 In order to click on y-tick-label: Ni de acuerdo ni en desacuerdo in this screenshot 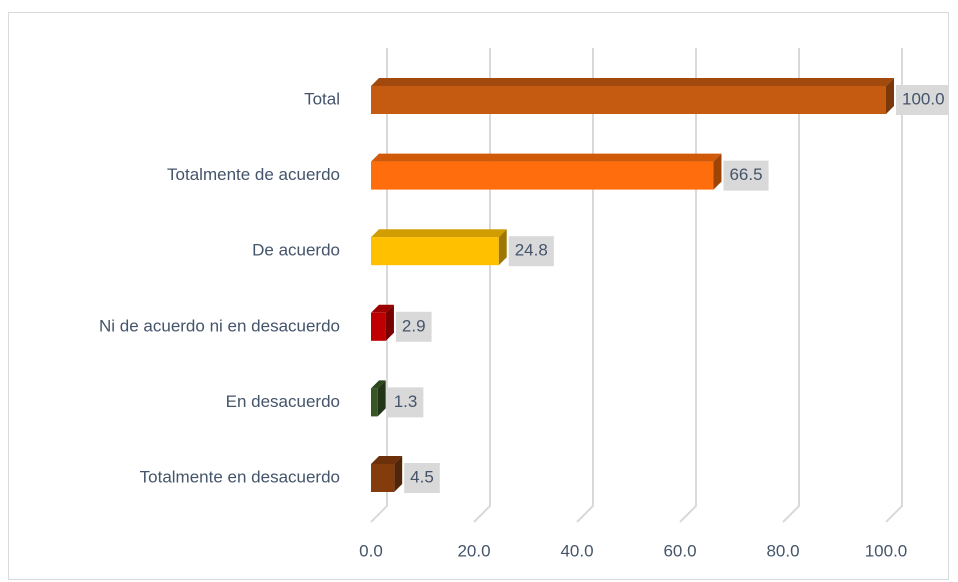, I will do `click(219, 325)`.